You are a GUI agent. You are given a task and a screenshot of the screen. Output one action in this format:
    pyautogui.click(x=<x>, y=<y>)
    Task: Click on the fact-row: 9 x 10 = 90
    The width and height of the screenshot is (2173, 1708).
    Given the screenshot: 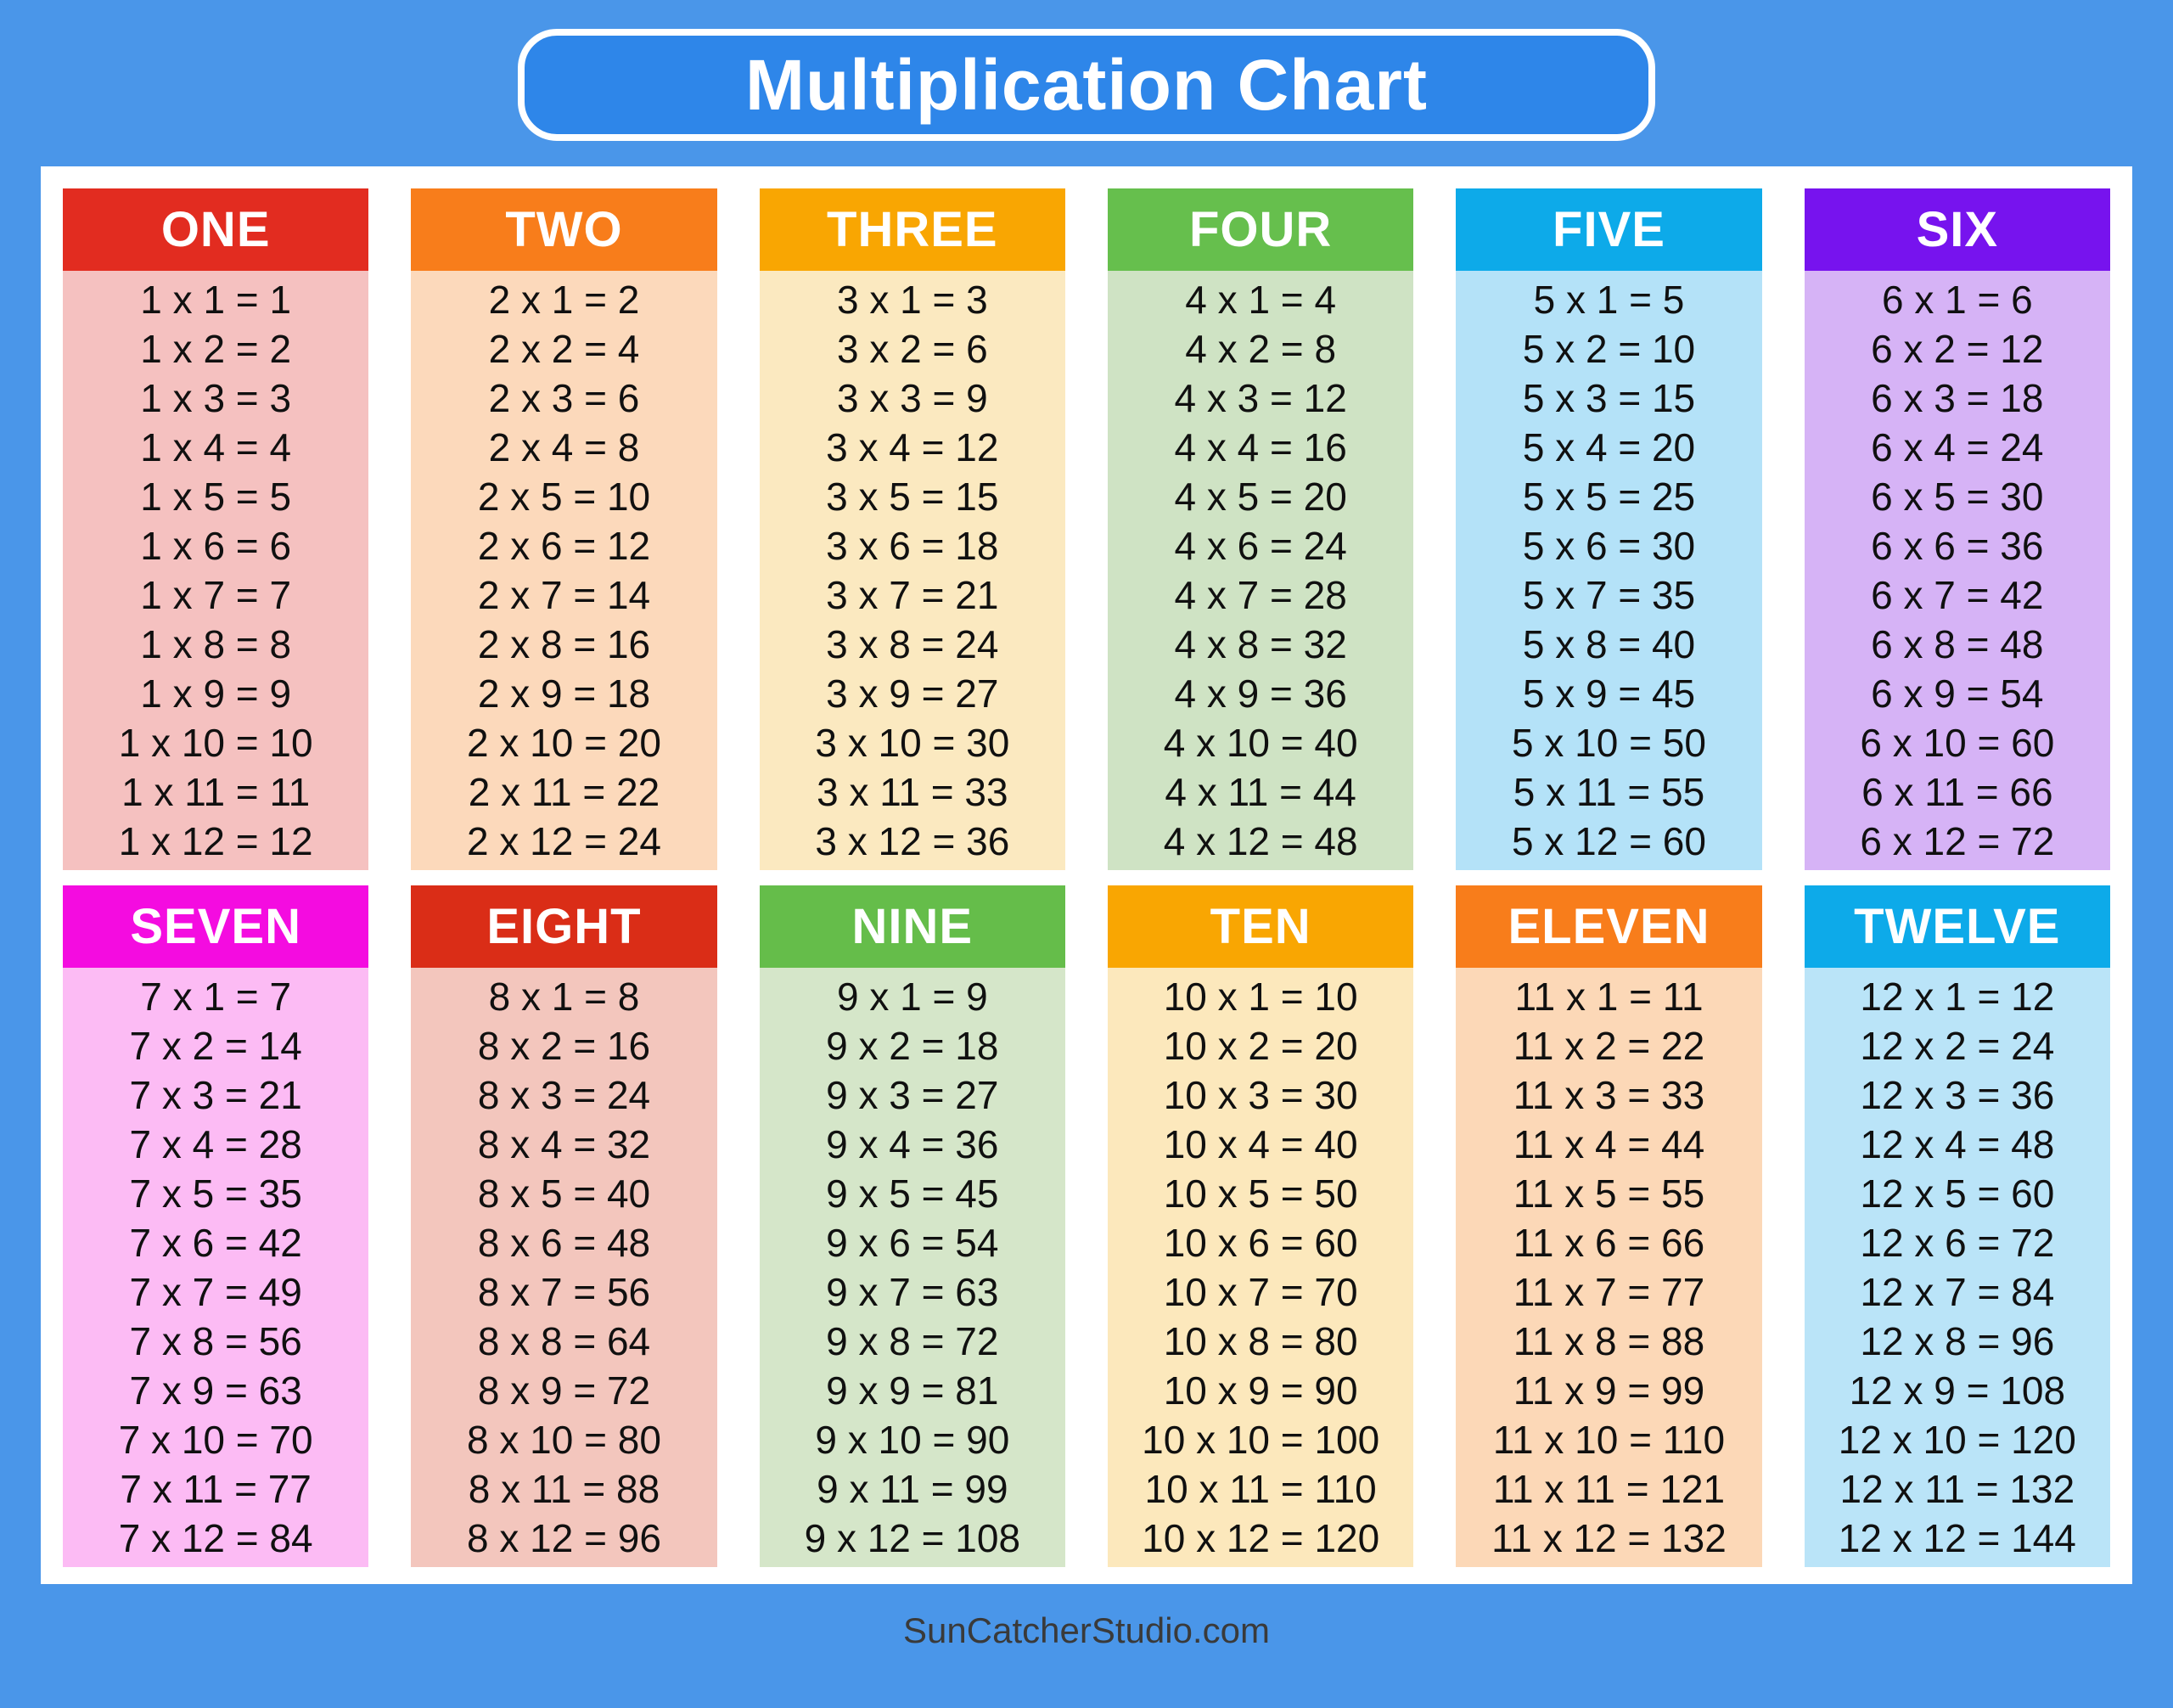 What is the action you would take?
    pyautogui.click(x=912, y=1440)
    